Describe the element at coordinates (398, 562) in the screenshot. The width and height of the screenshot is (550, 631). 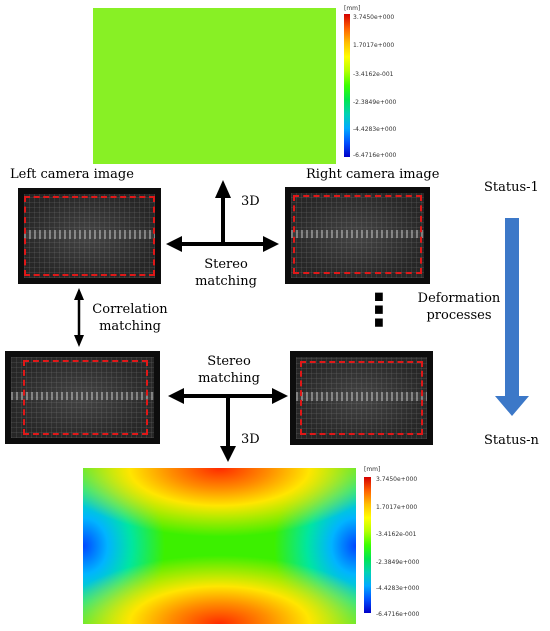
I see `bottom-scale-tick: -2.3849e+000` at that location.